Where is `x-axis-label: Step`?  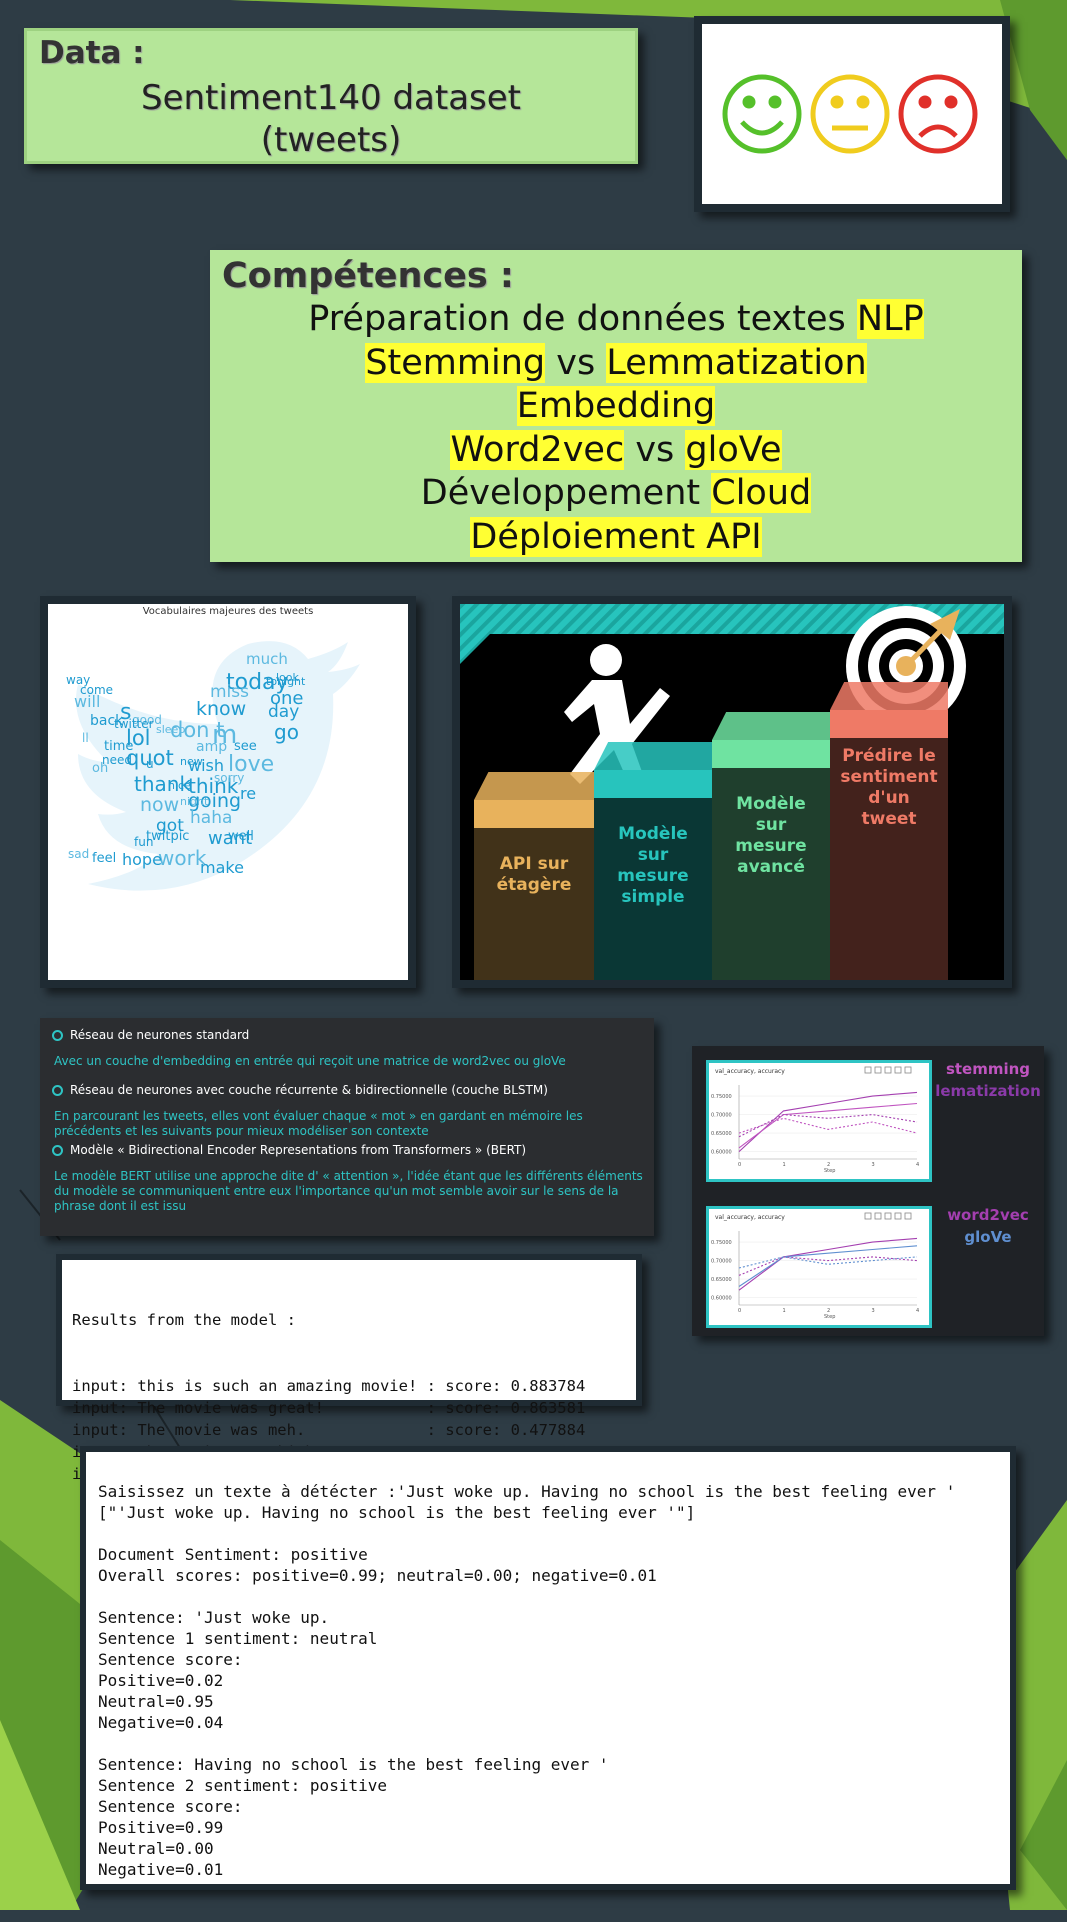 x-axis-label: Step is located at coordinates (829, 1317).